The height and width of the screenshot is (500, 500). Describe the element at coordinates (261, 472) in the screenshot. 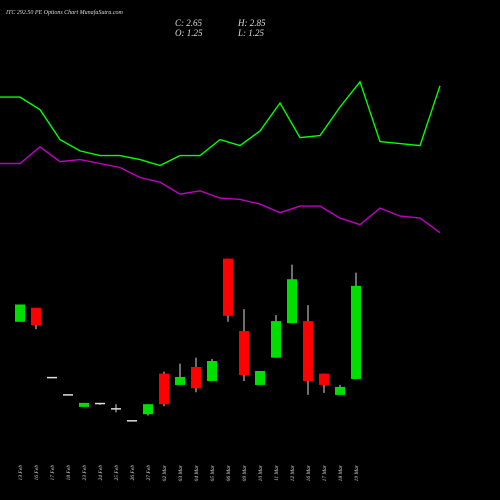

I see `x-tick-label: 10 Mar` at that location.